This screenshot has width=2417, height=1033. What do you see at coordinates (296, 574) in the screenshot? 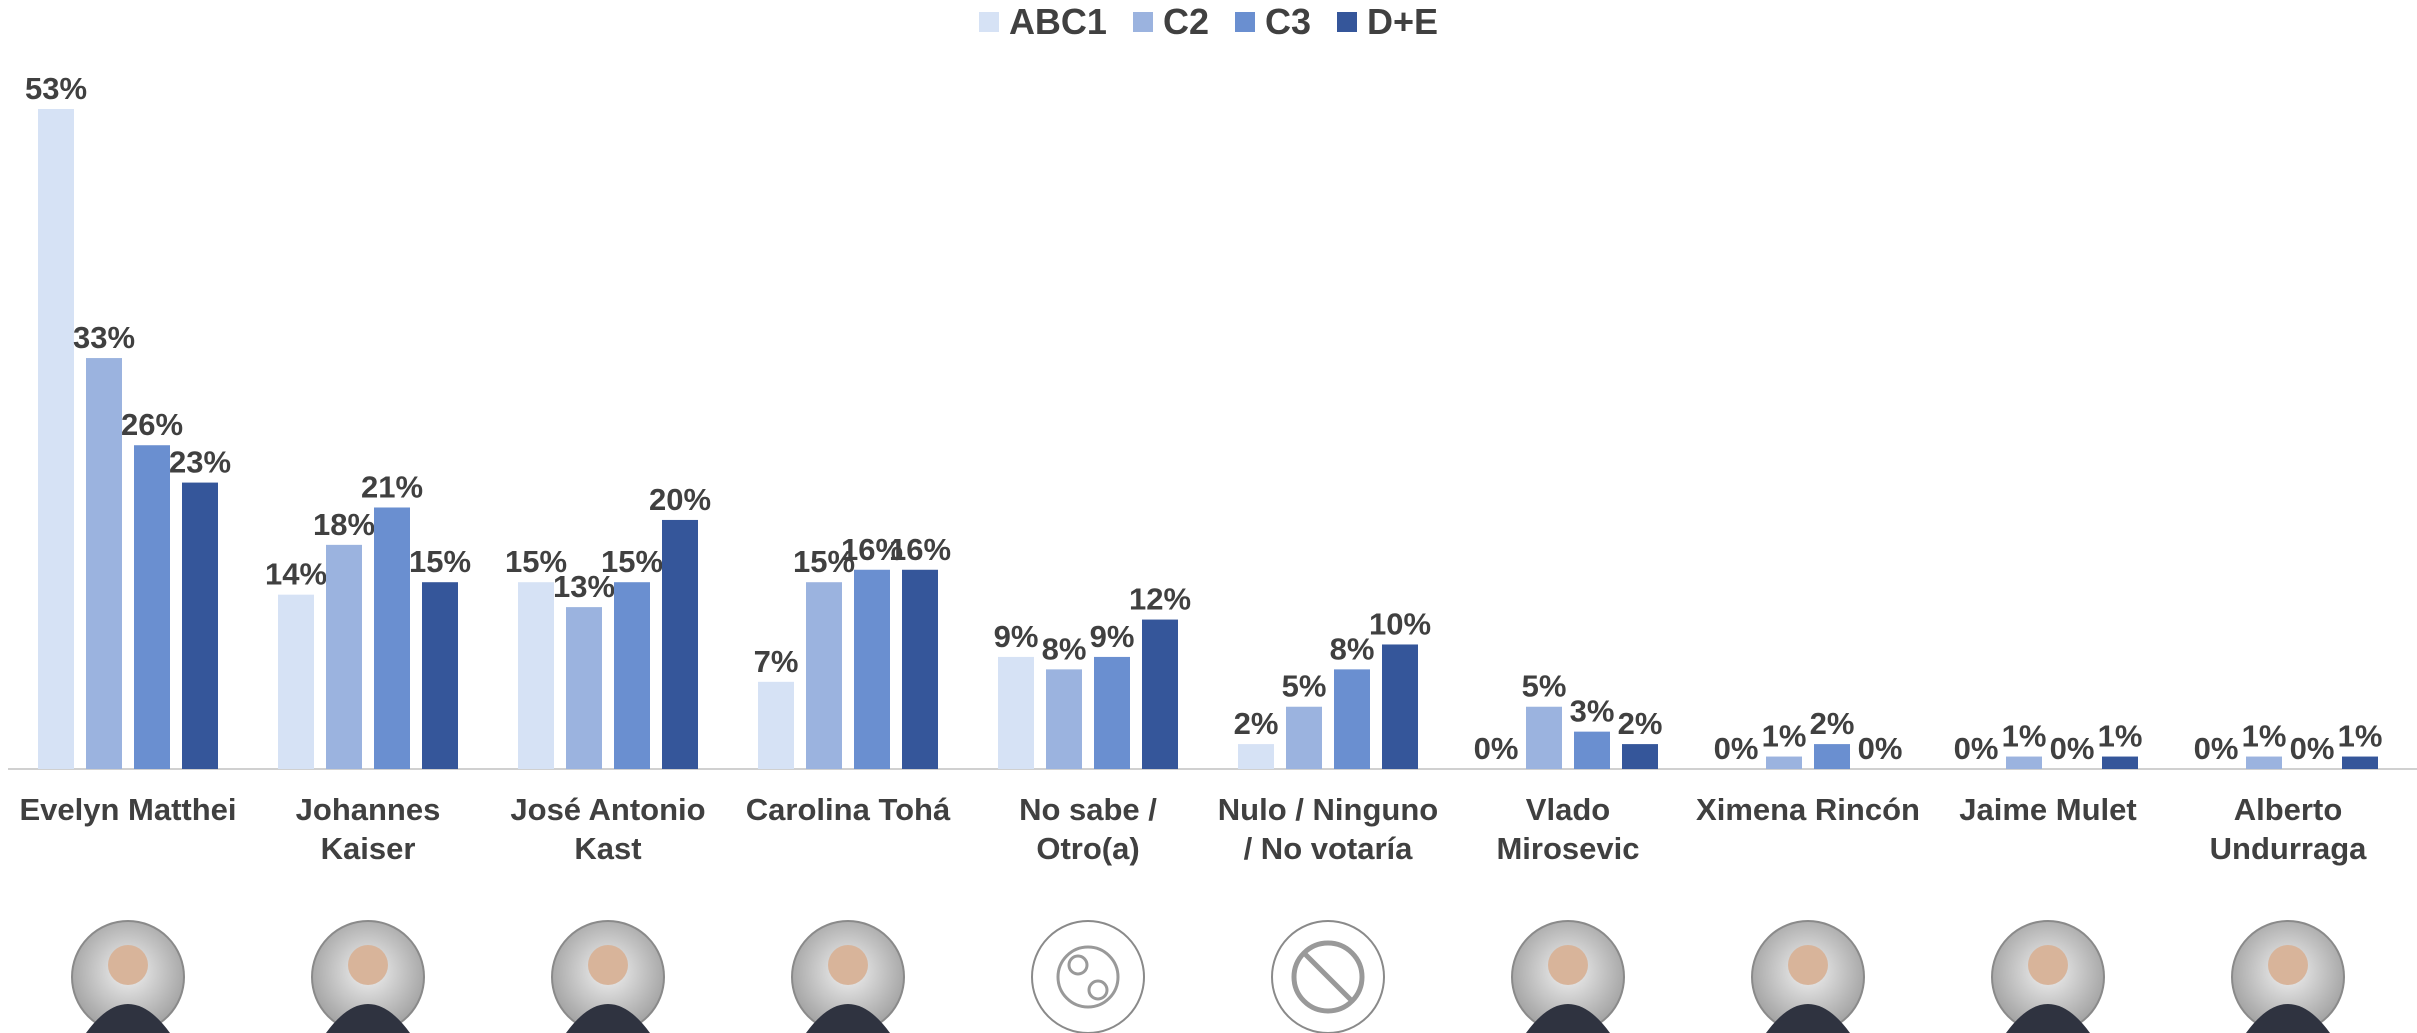
I see `value-label: 14%` at bounding box center [296, 574].